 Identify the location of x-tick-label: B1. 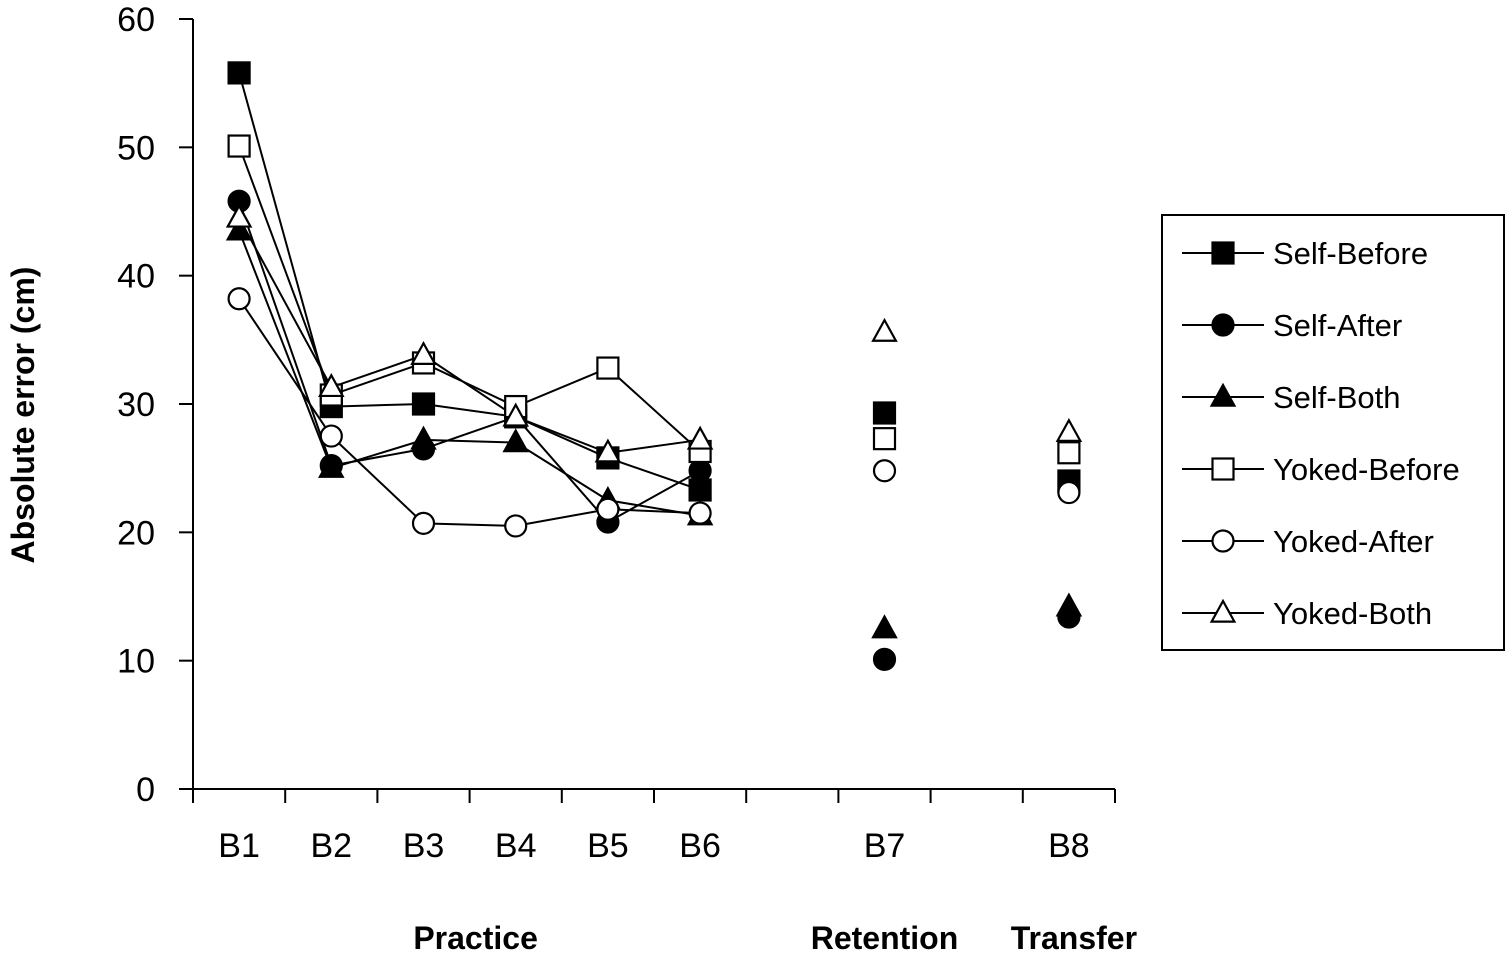
(239, 846).